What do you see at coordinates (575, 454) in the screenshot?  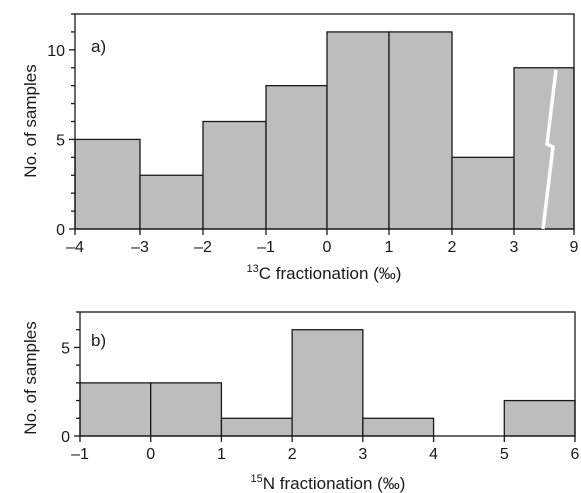 I see `x-tick-label: 6` at bounding box center [575, 454].